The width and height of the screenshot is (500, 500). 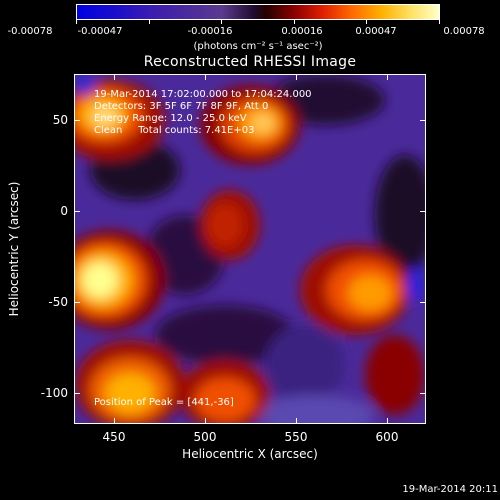 What do you see at coordinates (376, 31) in the screenshot?
I see `colorbar-label: 0.00047` at bounding box center [376, 31].